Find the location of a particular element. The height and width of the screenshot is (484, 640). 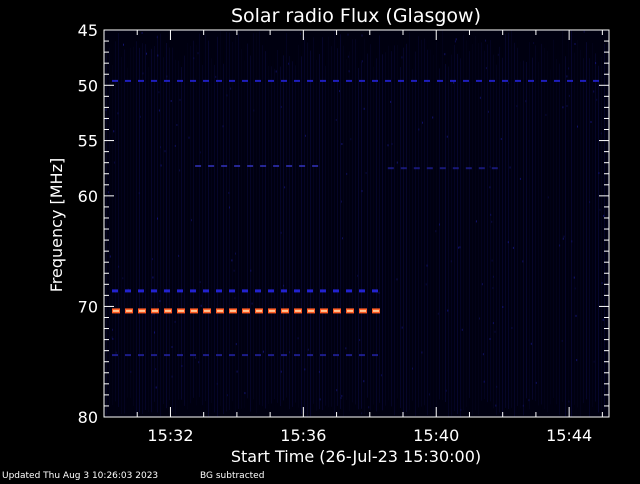

x-tick-label: 15:32 is located at coordinates (170, 435).